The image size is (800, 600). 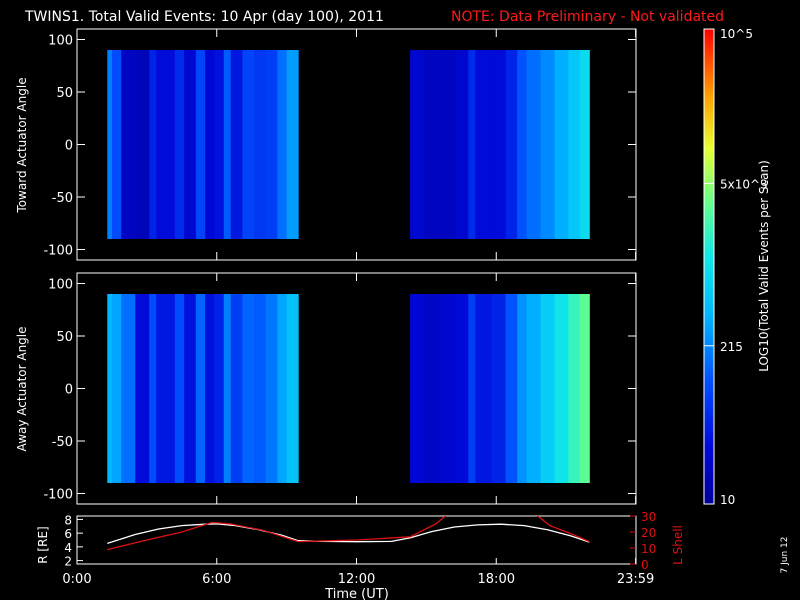 I want to click on lshell-tick-label: 10, so click(x=648, y=549).